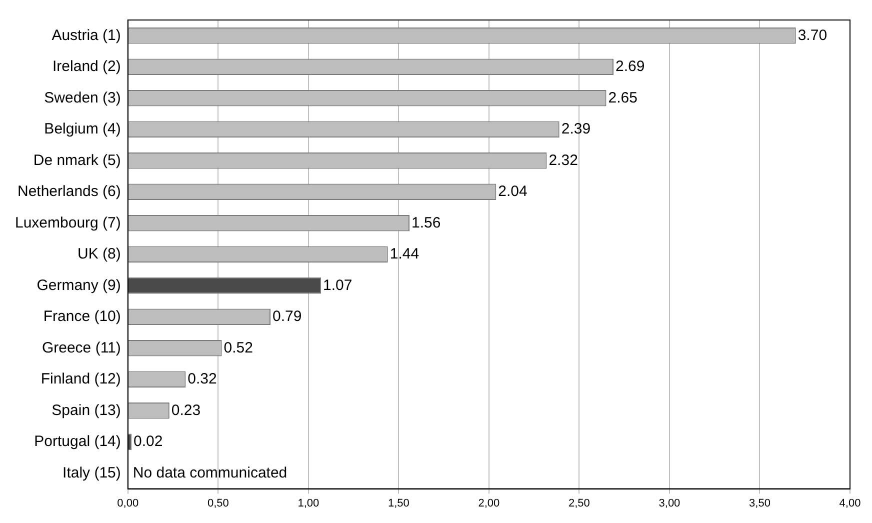 Image resolution: width=872 pixels, height=523 pixels. I want to click on y-tick-label: Netherlands (6), so click(69, 191).